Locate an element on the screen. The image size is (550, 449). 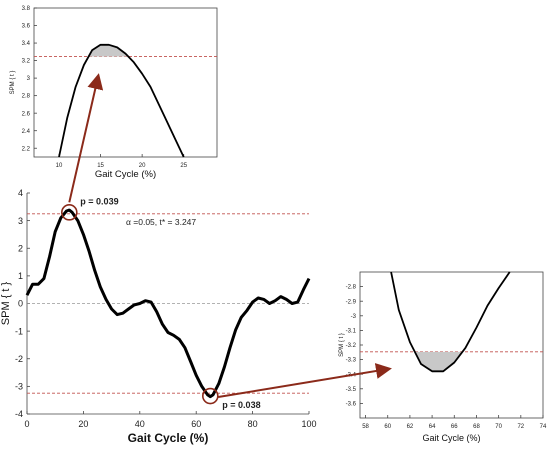
zoom-arrow-top is located at coordinates (86, 138).